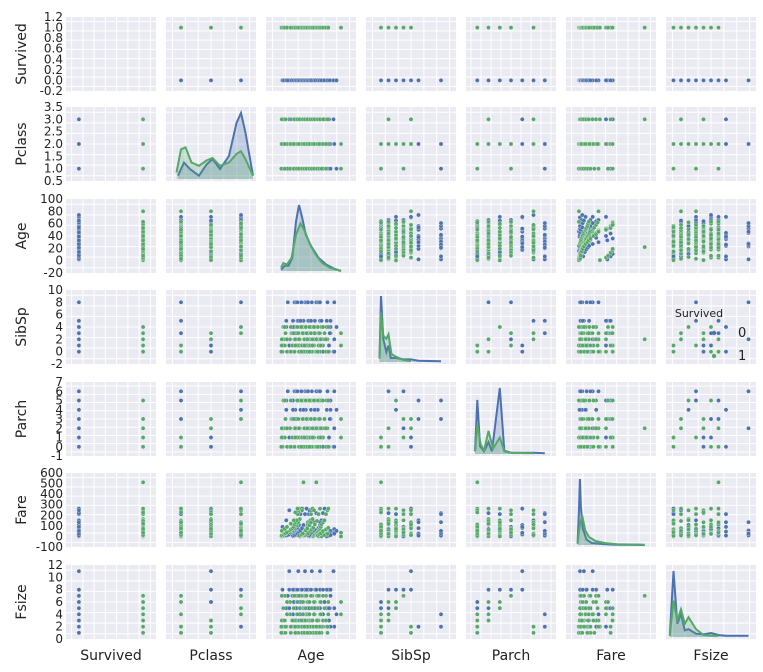  What do you see at coordinates (53, 107) in the screenshot?
I see `y-tick-label: 3.5` at bounding box center [53, 107].